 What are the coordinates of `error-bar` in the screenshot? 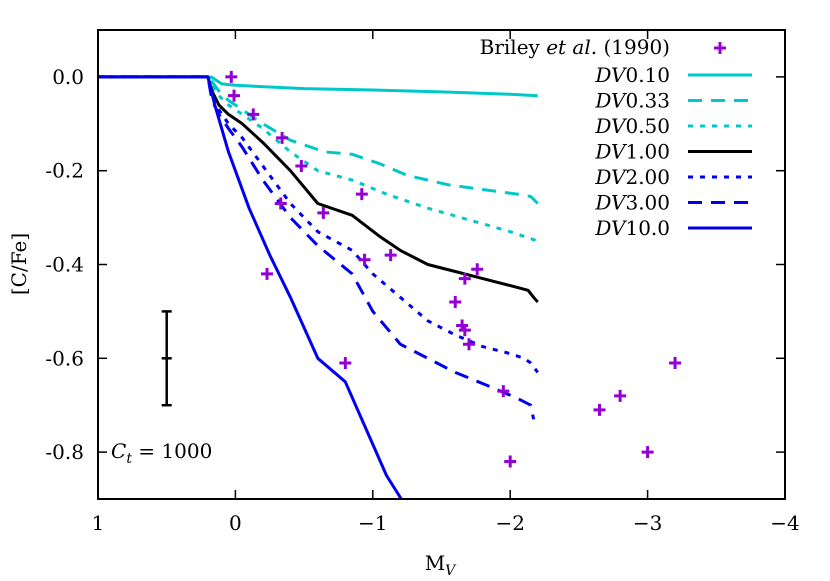 It's located at (166, 358).